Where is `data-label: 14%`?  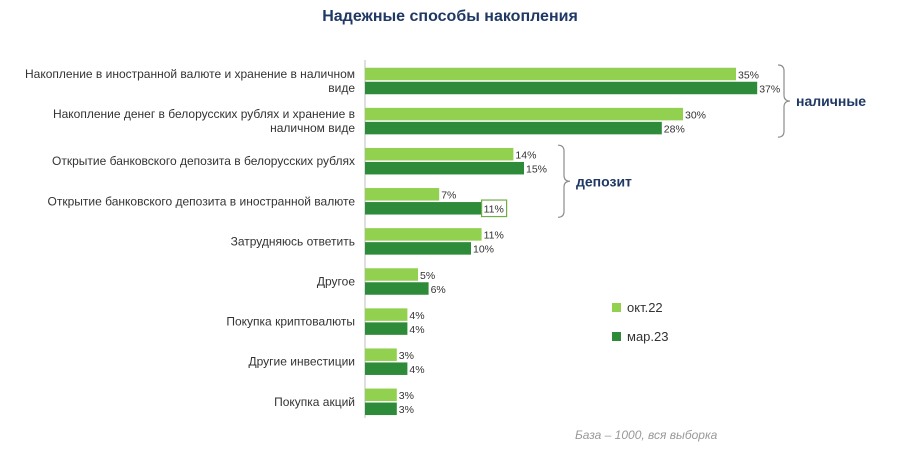 data-label: 14% is located at coordinates (525, 155).